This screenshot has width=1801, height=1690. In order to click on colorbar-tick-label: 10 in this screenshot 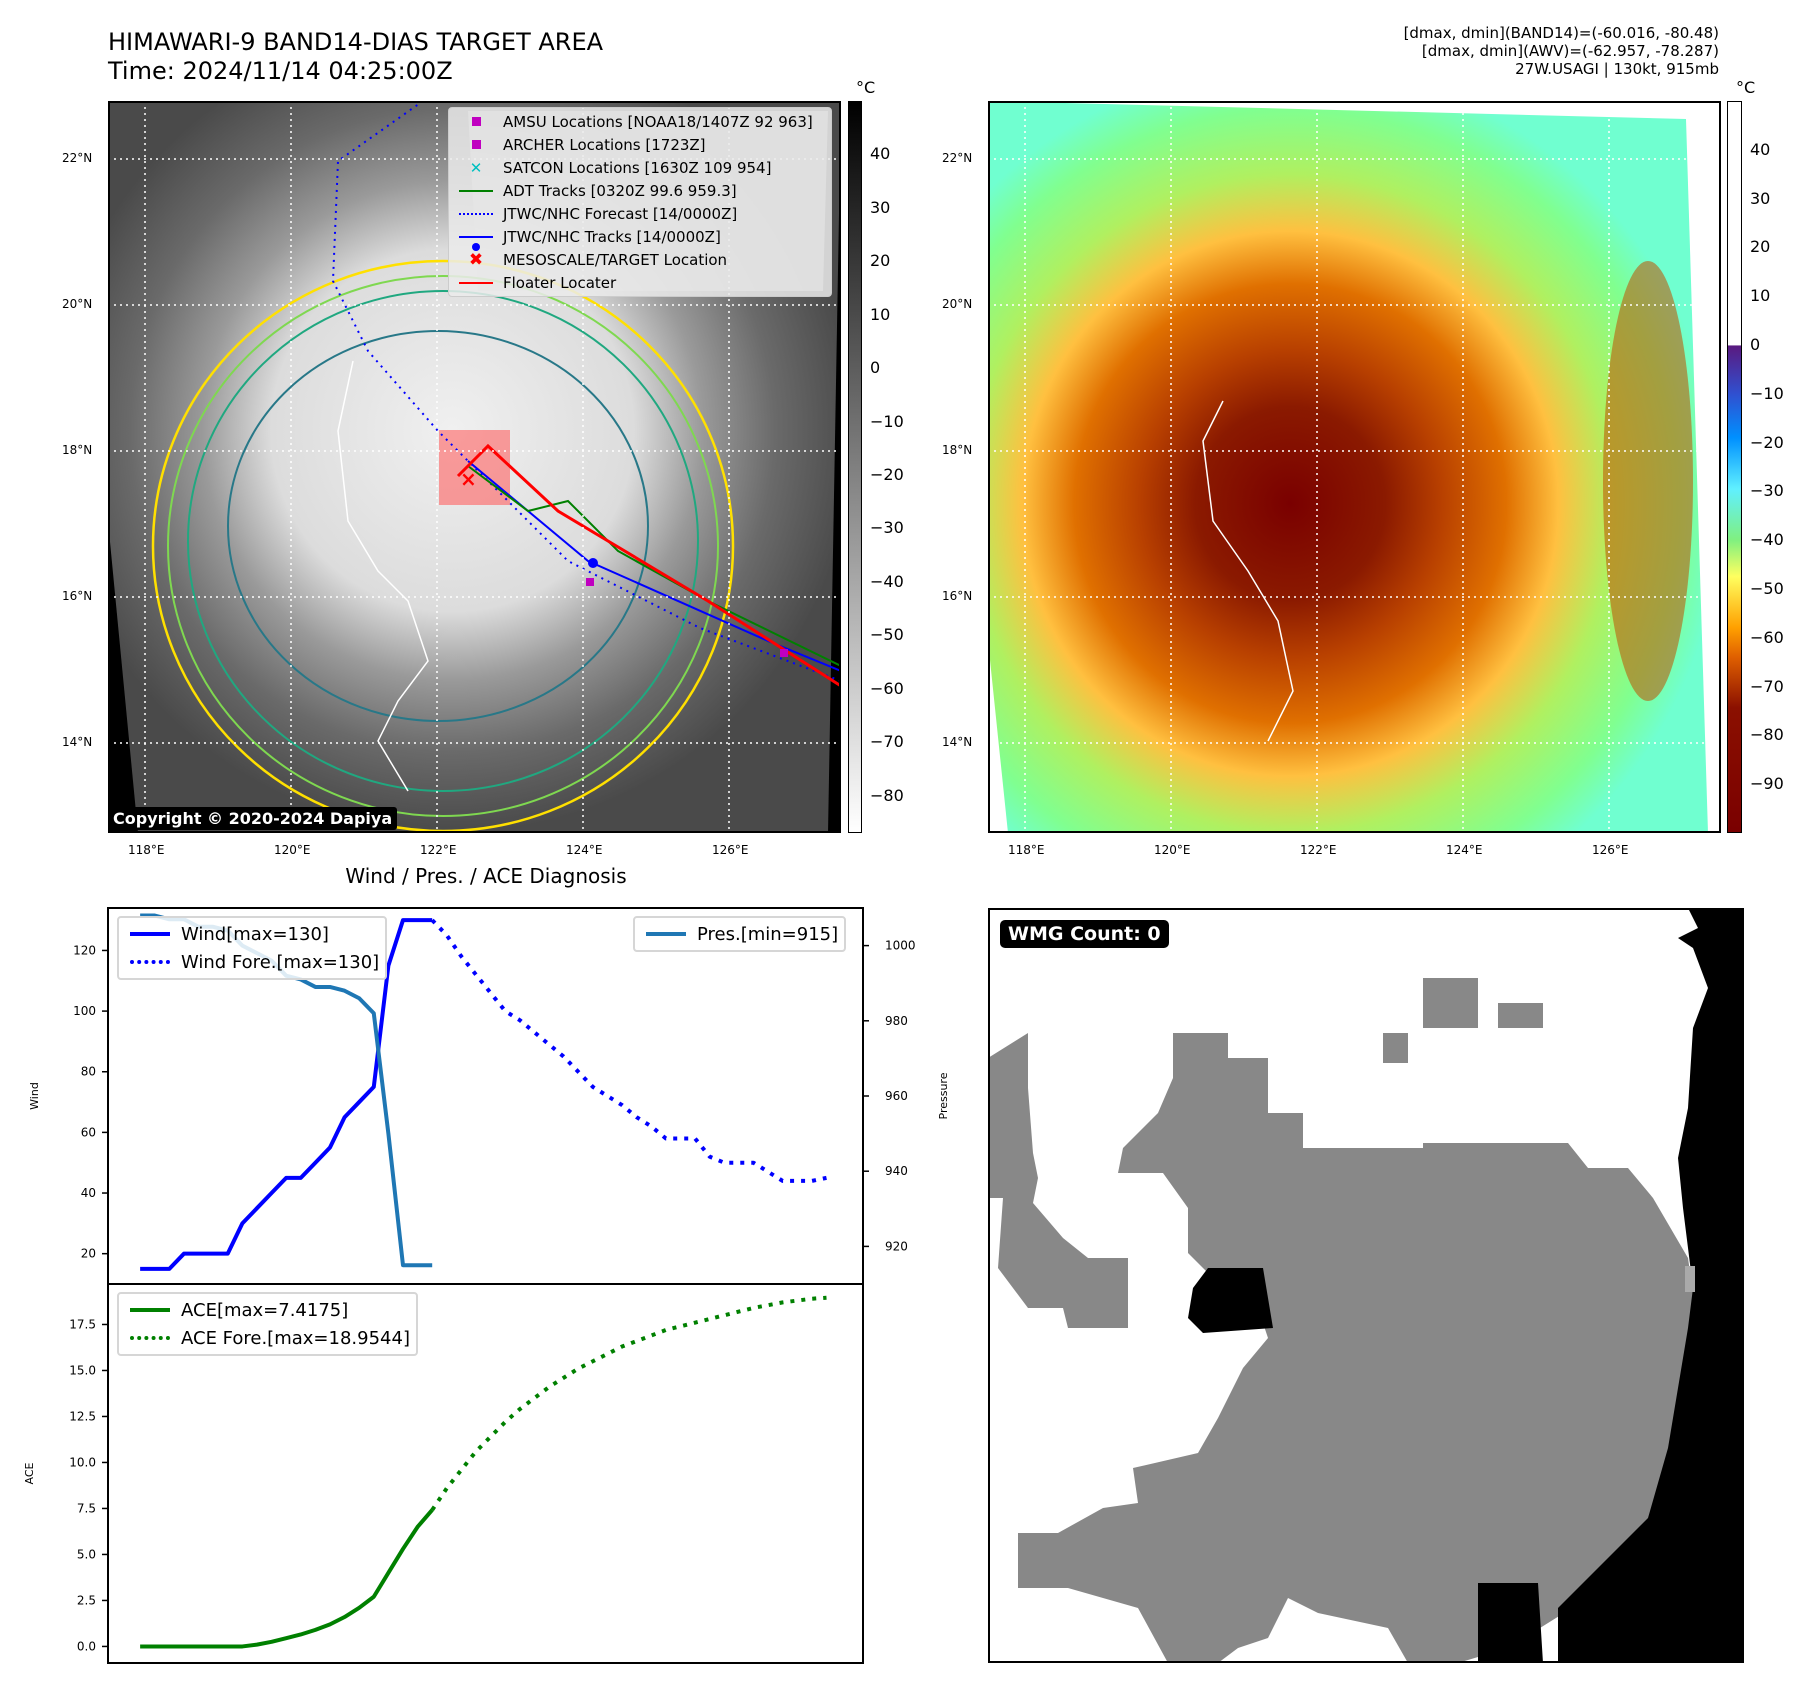, I will do `click(1760, 296)`.